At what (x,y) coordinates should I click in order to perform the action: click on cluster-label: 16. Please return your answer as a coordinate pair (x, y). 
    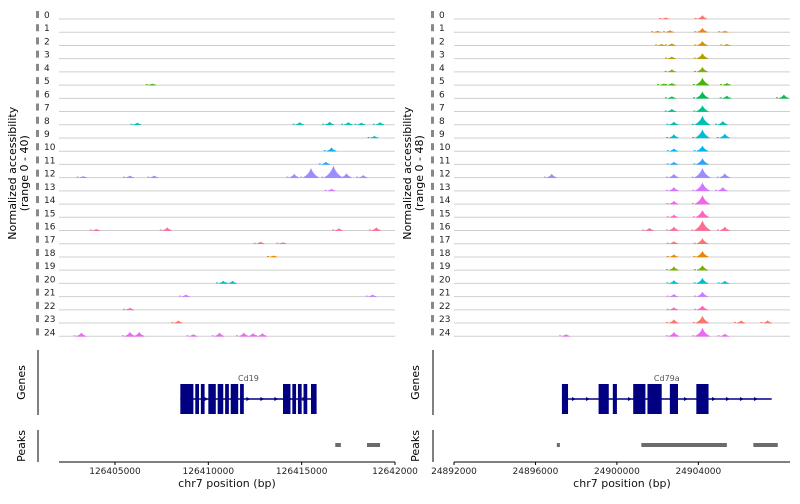
    Looking at the image, I should click on (445, 228).